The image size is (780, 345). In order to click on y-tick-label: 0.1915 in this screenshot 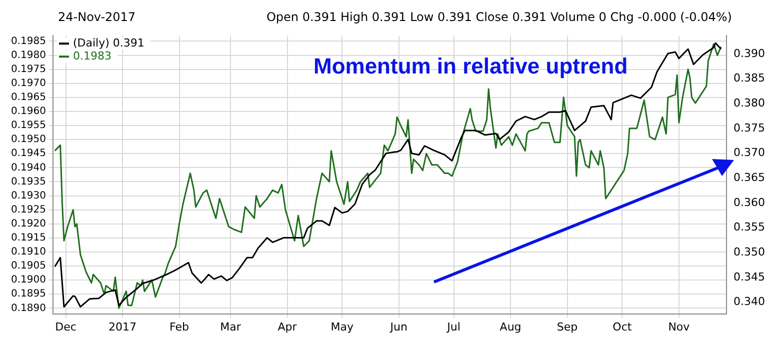, I will do `click(28, 238)`.